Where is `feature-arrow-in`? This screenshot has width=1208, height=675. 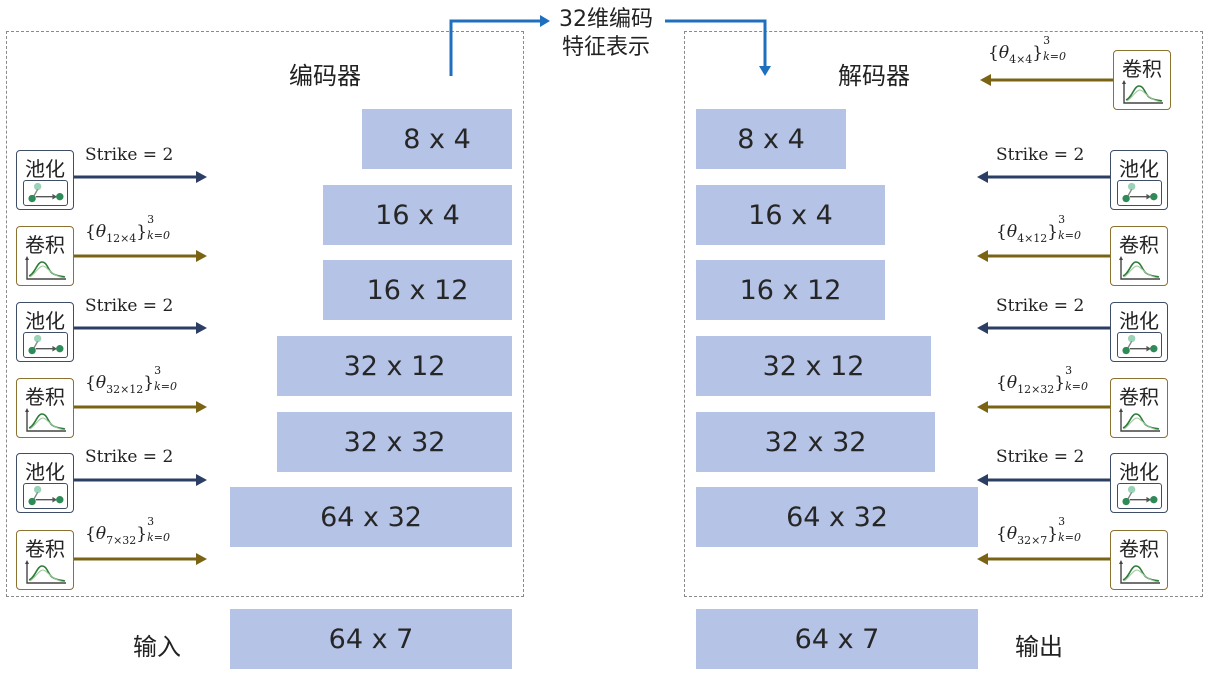
feature-arrow-in is located at coordinates (718, 47).